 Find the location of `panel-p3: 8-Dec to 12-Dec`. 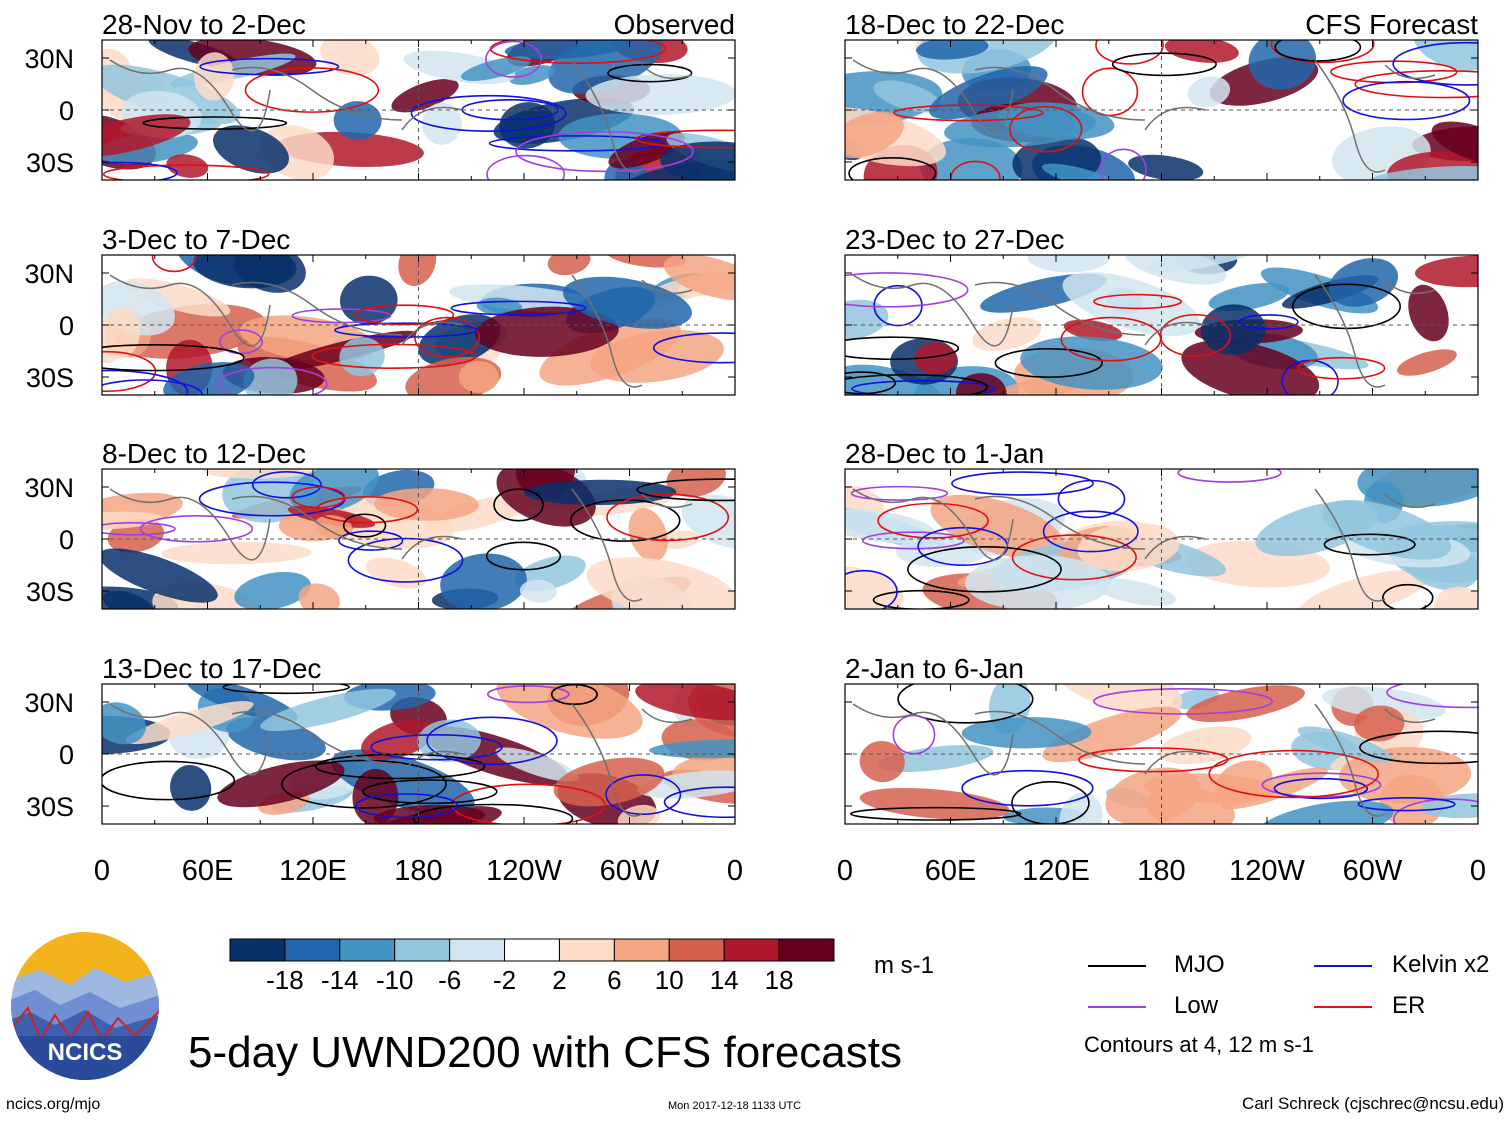

panel-p3: 8-Dec to 12-Dec is located at coordinates (418, 524).